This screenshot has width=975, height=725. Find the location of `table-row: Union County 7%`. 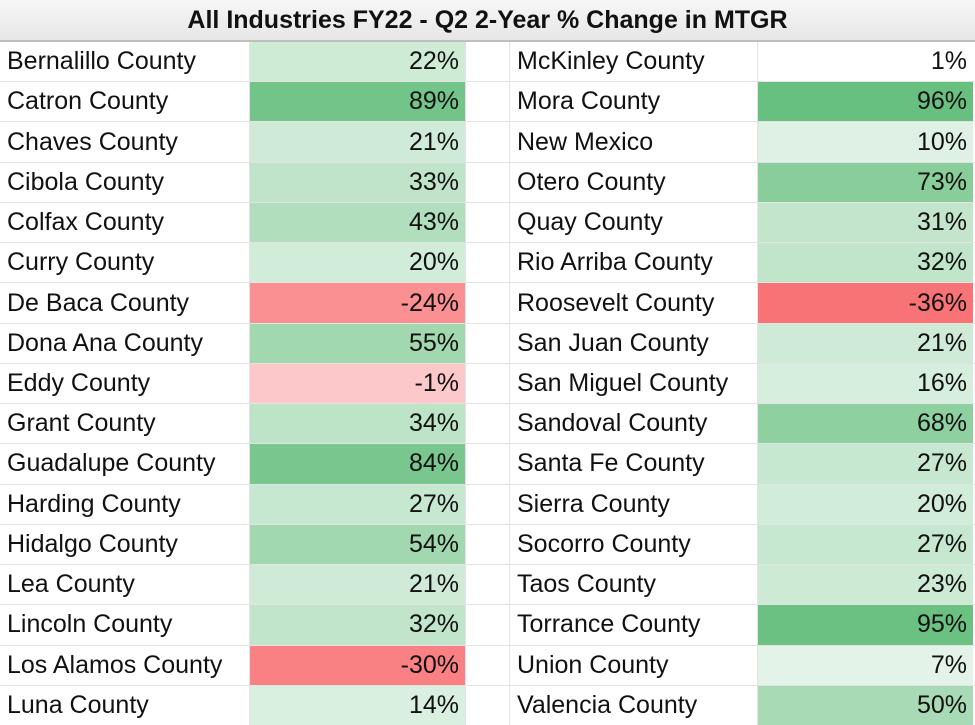

table-row: Union County 7% is located at coordinates (742, 665).